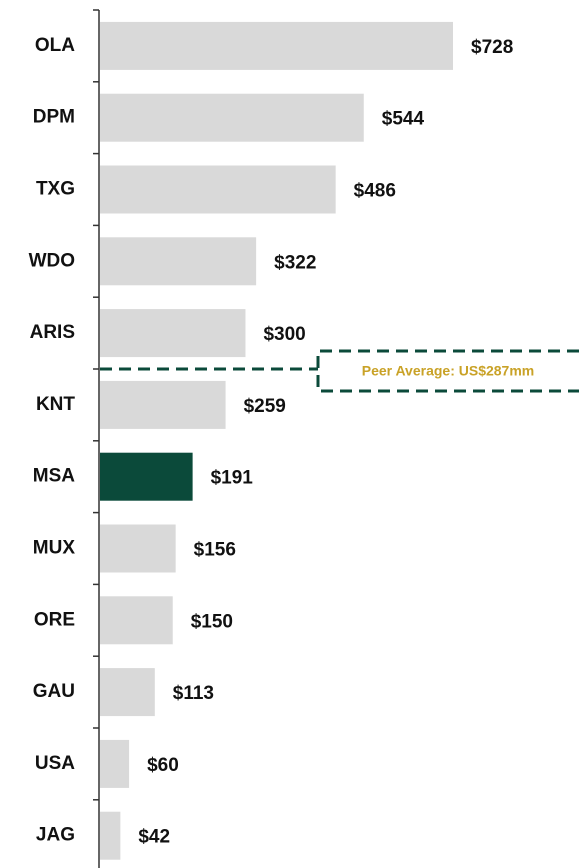 This screenshot has width=579, height=868. What do you see at coordinates (55, 404) in the screenshot?
I see `category-label: KNT` at bounding box center [55, 404].